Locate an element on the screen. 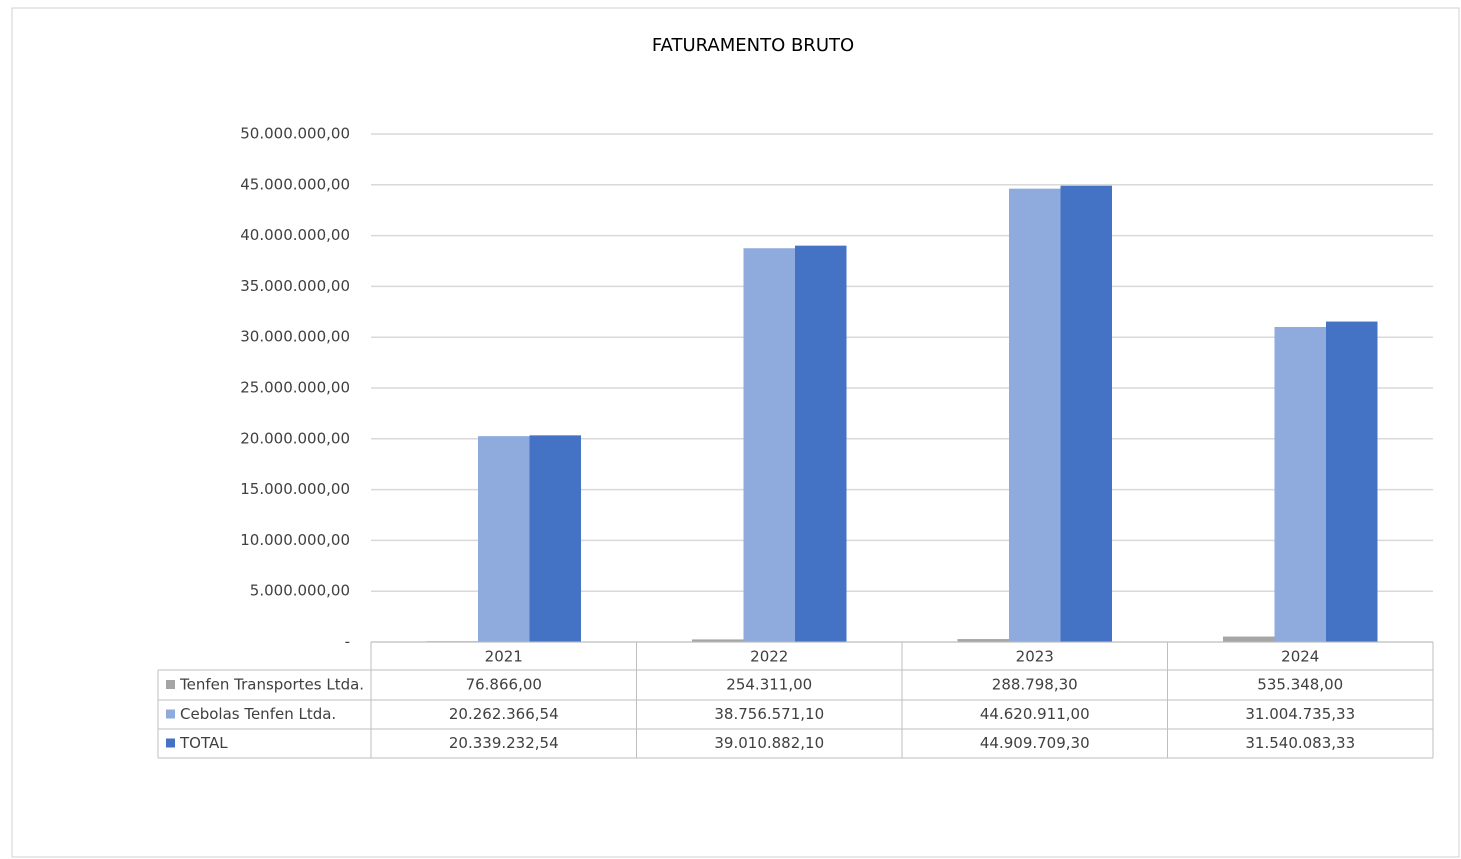  y-tick-label: 35.000.000,00 is located at coordinates (295, 286).